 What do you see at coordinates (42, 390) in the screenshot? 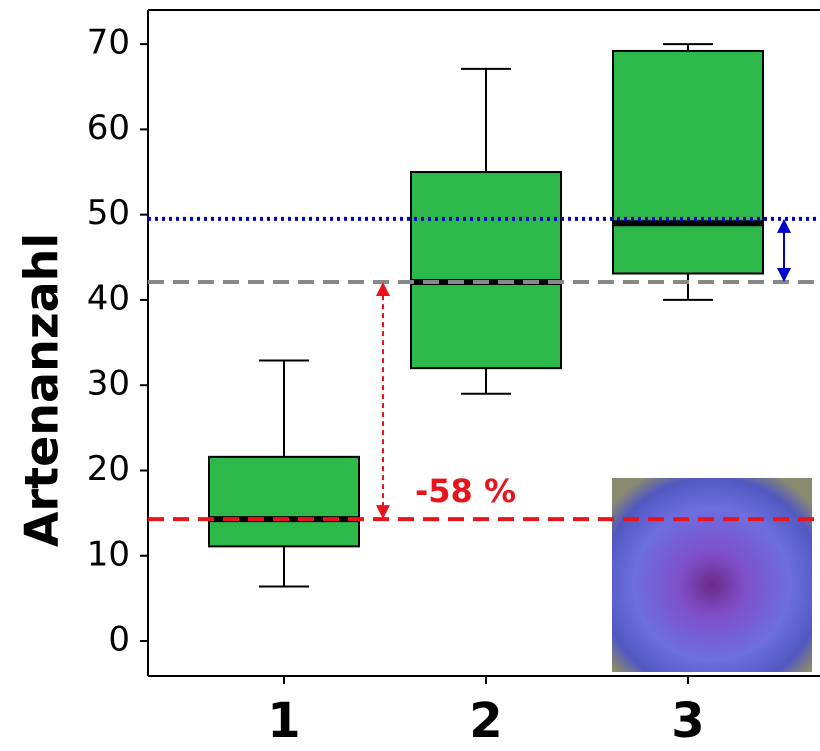
I see `y-axis-label: Artenanzahl` at bounding box center [42, 390].